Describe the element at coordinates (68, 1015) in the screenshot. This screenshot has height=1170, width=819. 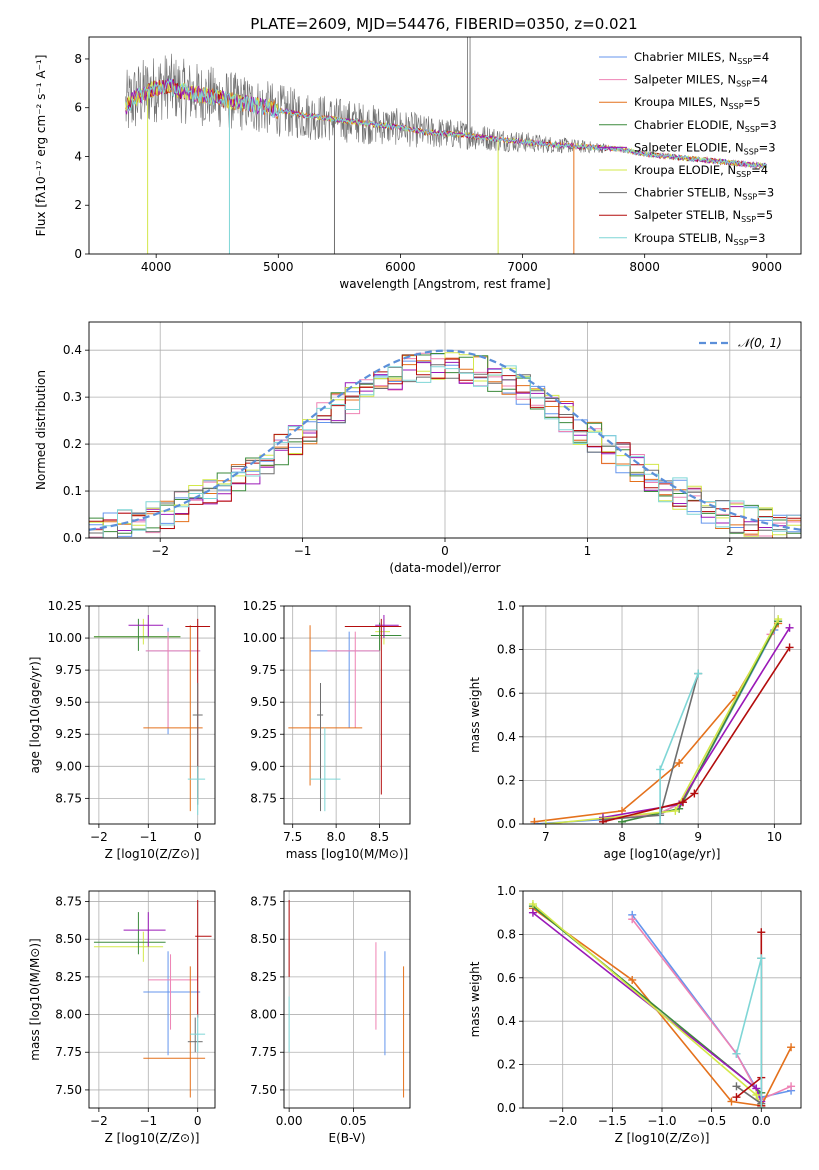
I see `y-tick-label: 8.00` at that location.